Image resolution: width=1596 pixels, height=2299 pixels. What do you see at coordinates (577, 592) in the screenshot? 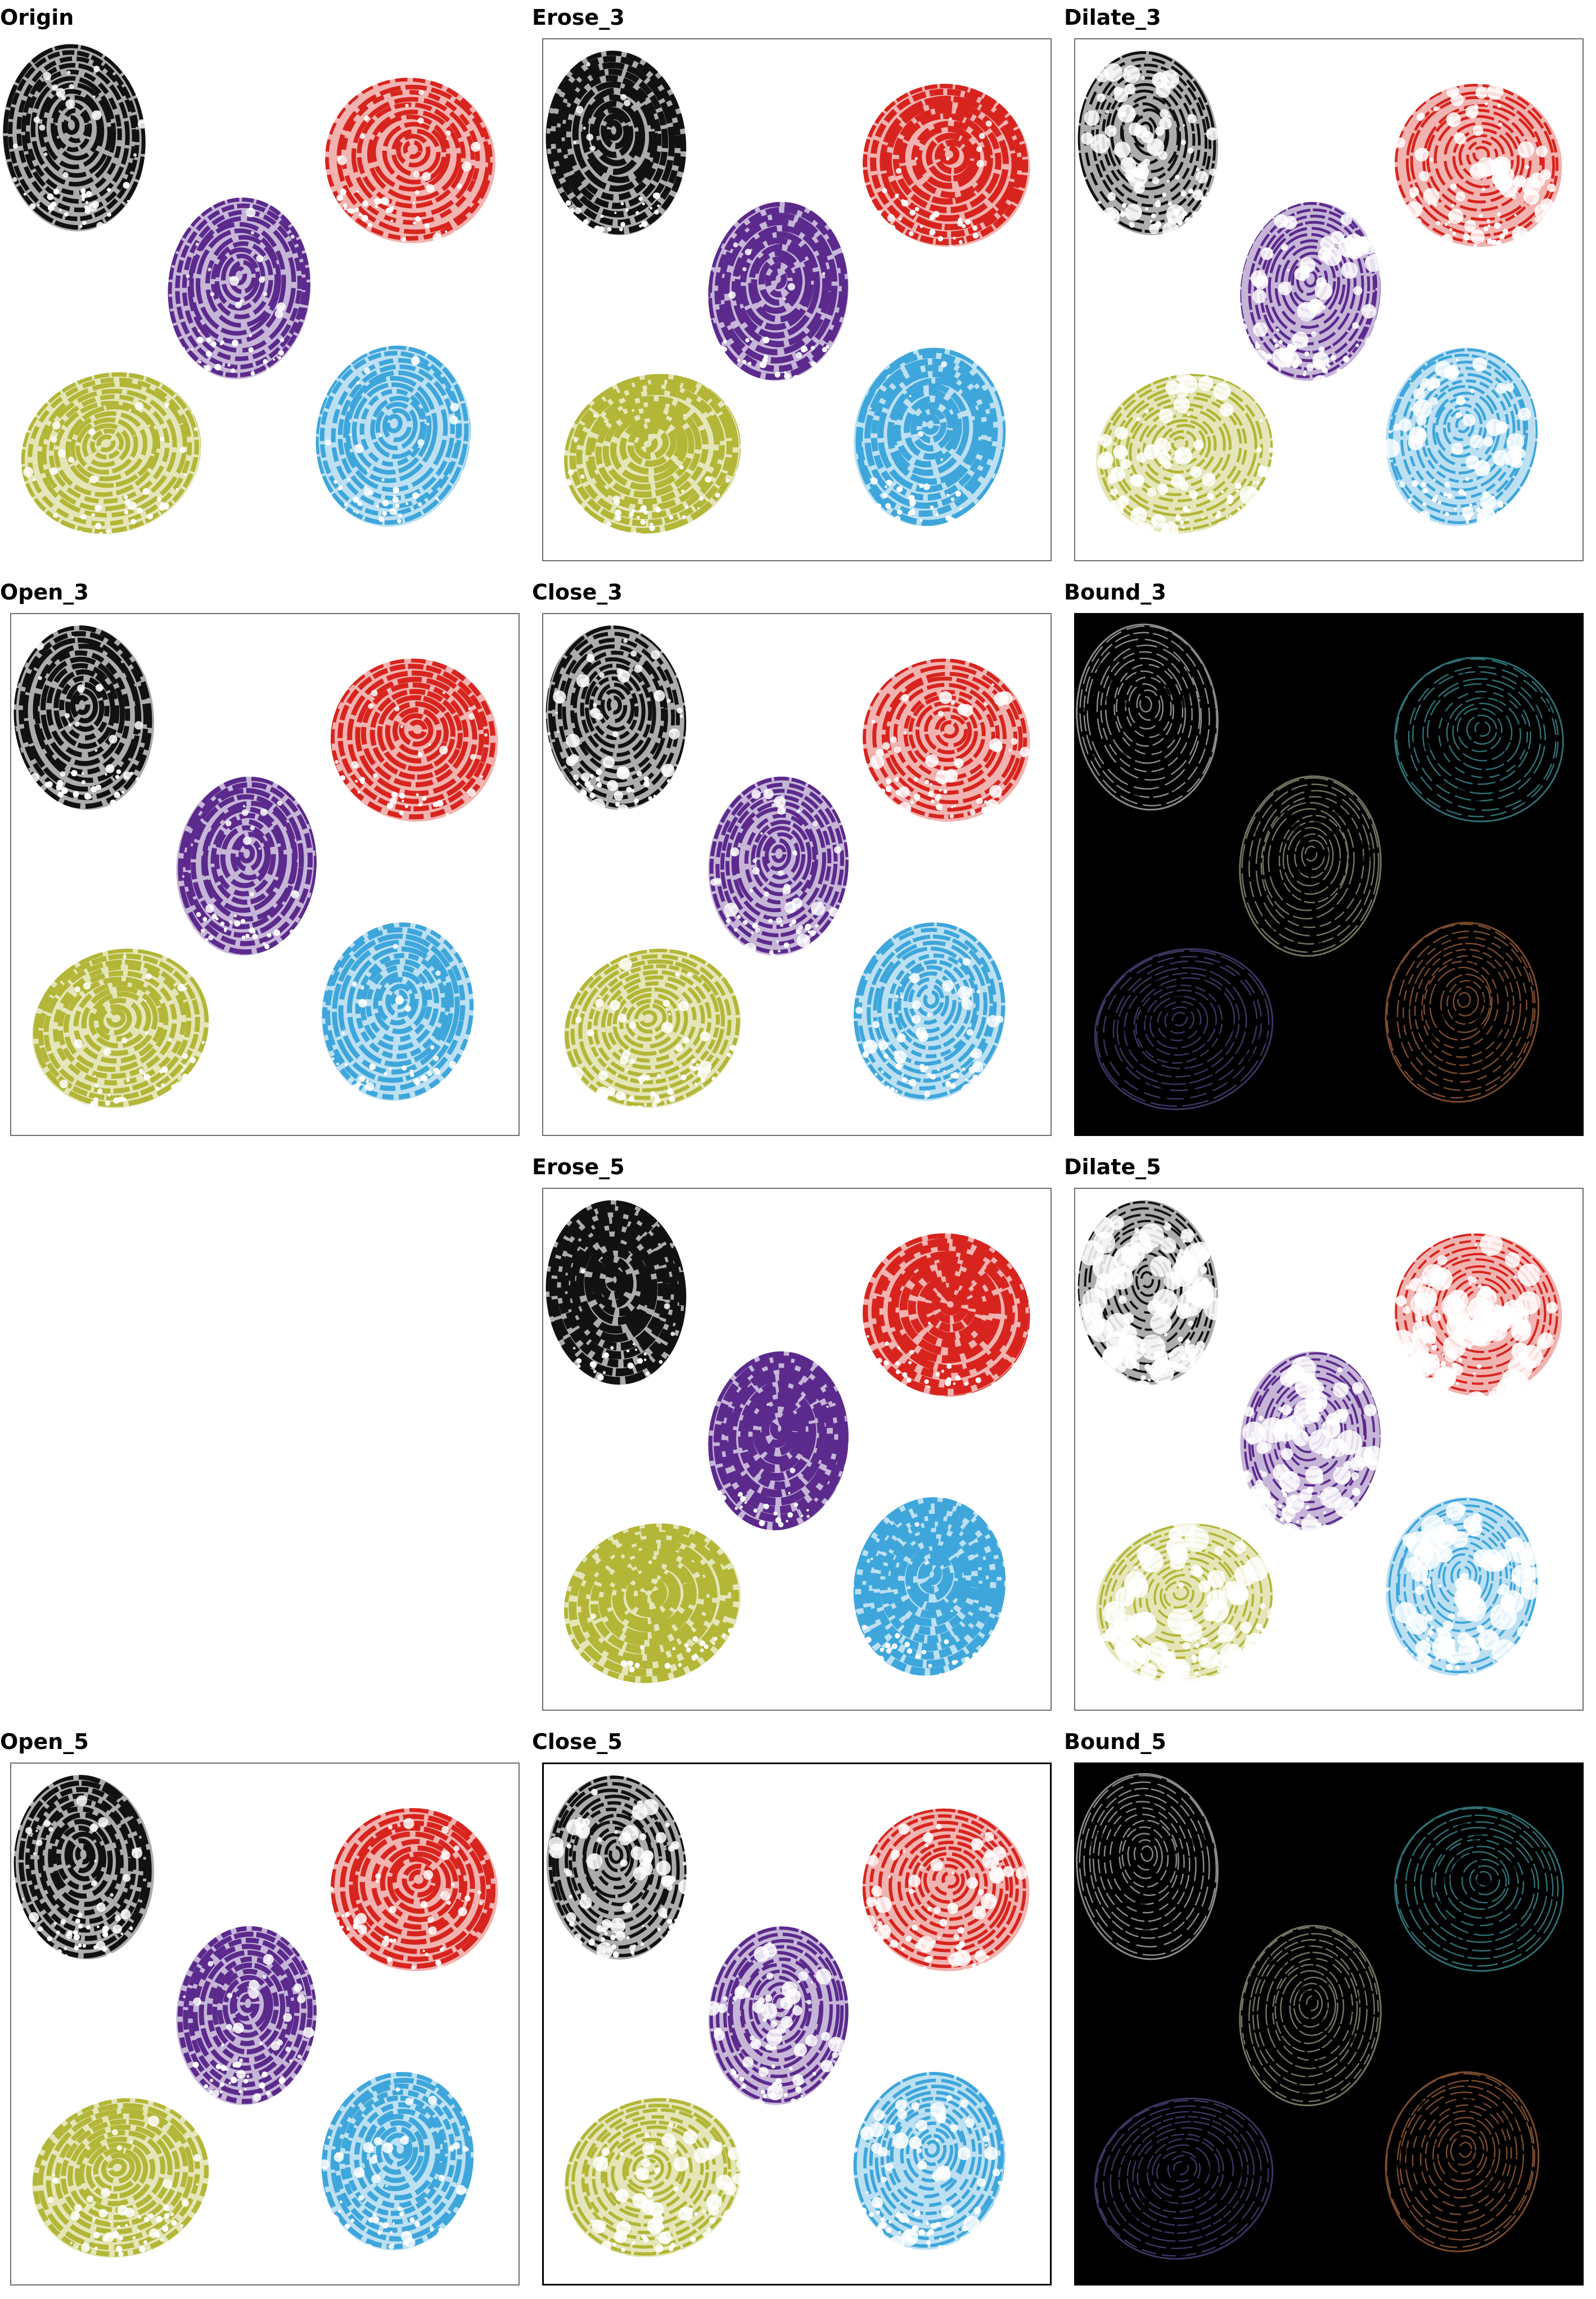
I see `panel-title: Close_3` at bounding box center [577, 592].